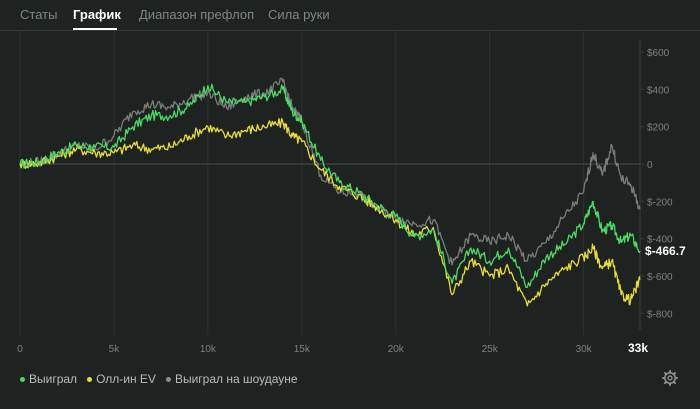 This screenshot has width=700, height=409. Describe the element at coordinates (20, 349) in the screenshot. I see `x-tick-label: 0` at that location.